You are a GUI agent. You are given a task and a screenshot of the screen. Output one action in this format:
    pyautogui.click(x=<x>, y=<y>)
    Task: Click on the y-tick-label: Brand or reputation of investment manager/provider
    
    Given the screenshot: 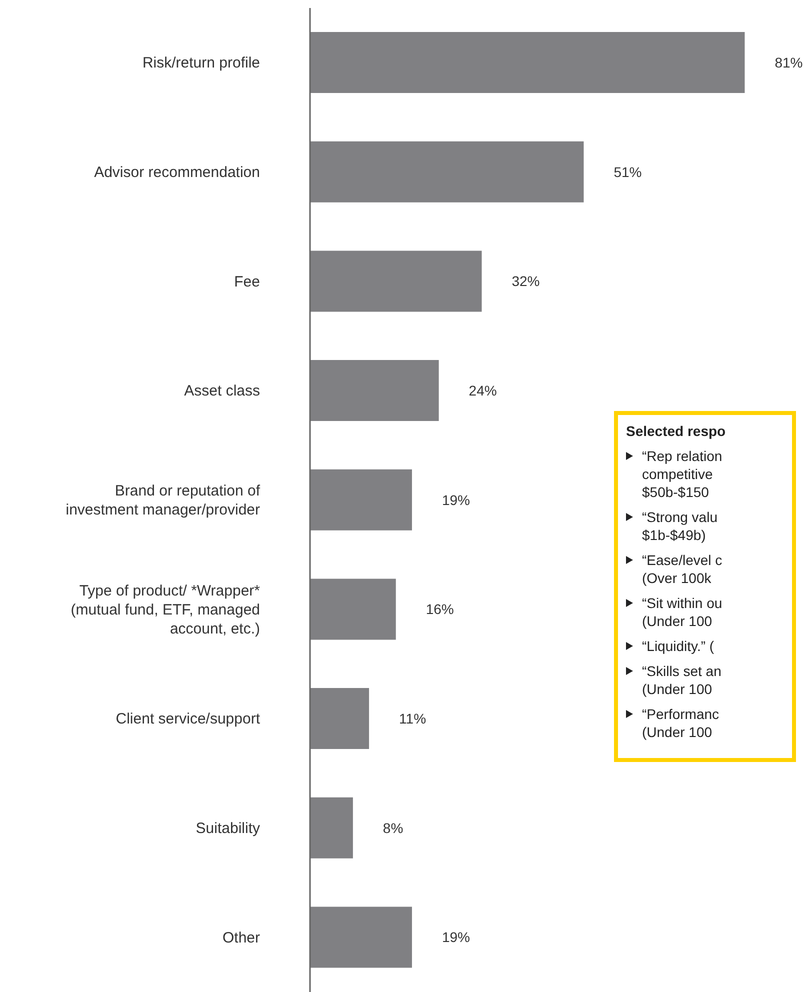 What is the action you would take?
    pyautogui.click(x=163, y=500)
    